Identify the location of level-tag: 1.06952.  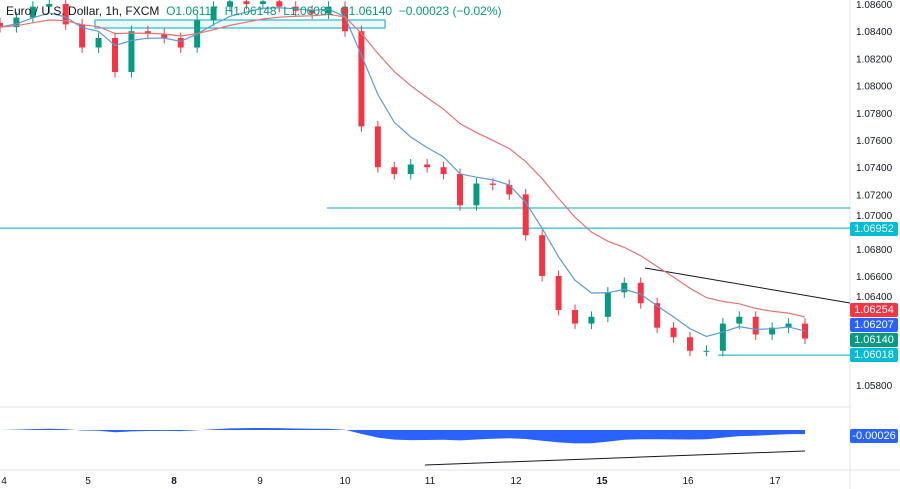
(874, 229).